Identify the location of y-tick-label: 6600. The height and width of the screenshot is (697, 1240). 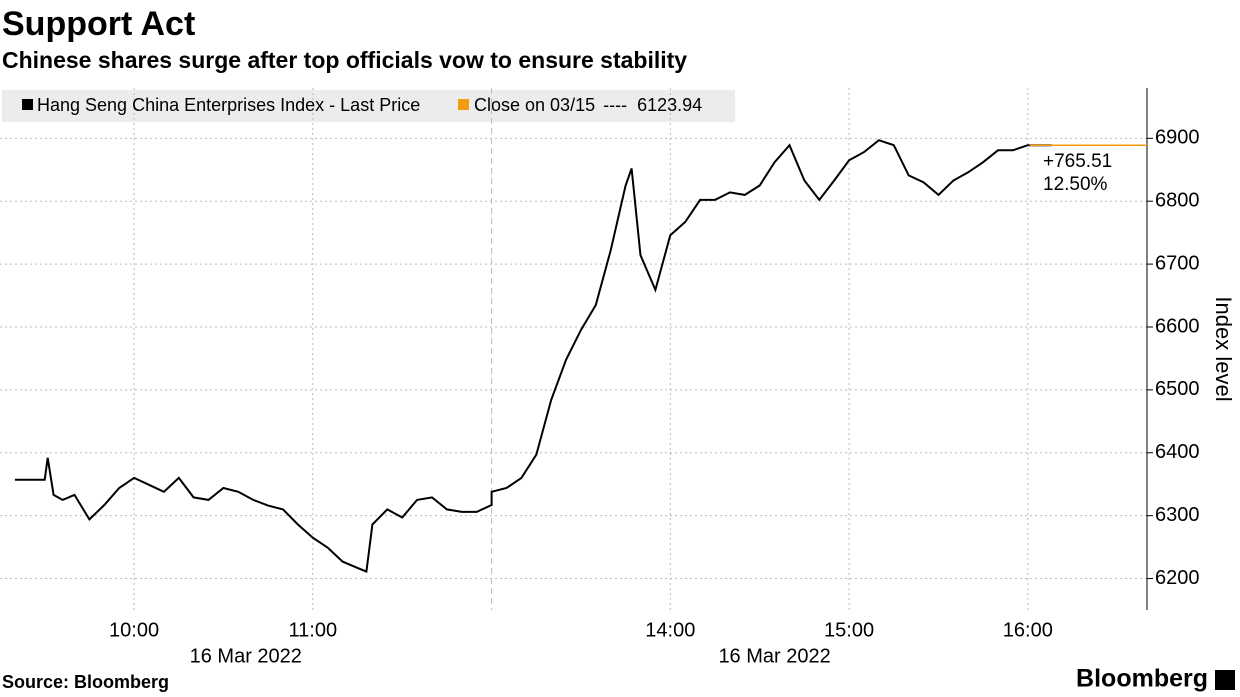
(1177, 326).